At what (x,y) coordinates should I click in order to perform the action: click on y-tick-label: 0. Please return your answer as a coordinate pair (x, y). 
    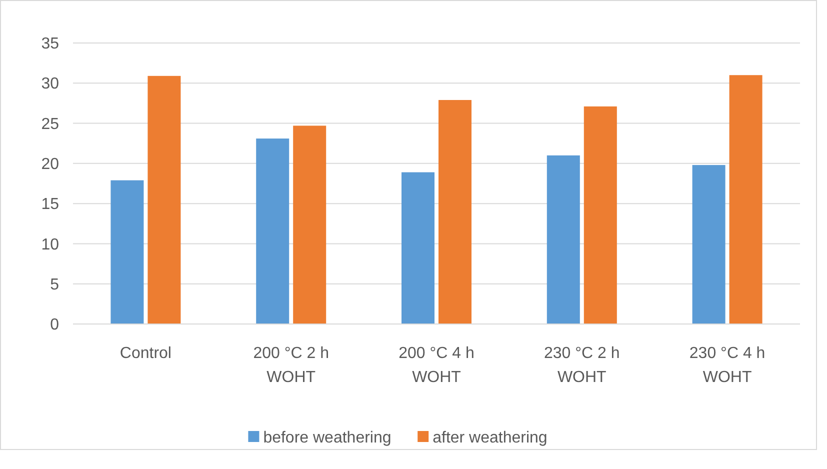
    Looking at the image, I should click on (55, 325).